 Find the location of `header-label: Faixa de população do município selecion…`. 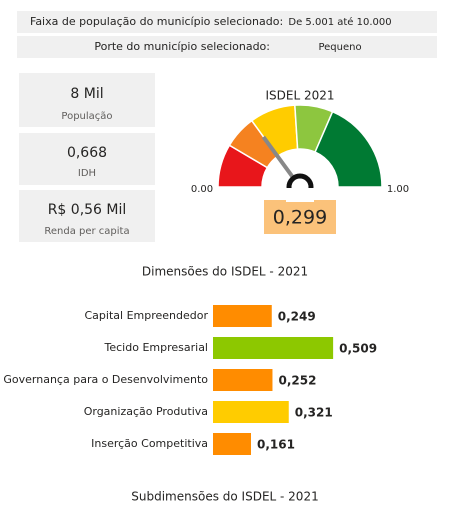

header-label: Faixa de população do município selecion… is located at coordinates (156, 21).